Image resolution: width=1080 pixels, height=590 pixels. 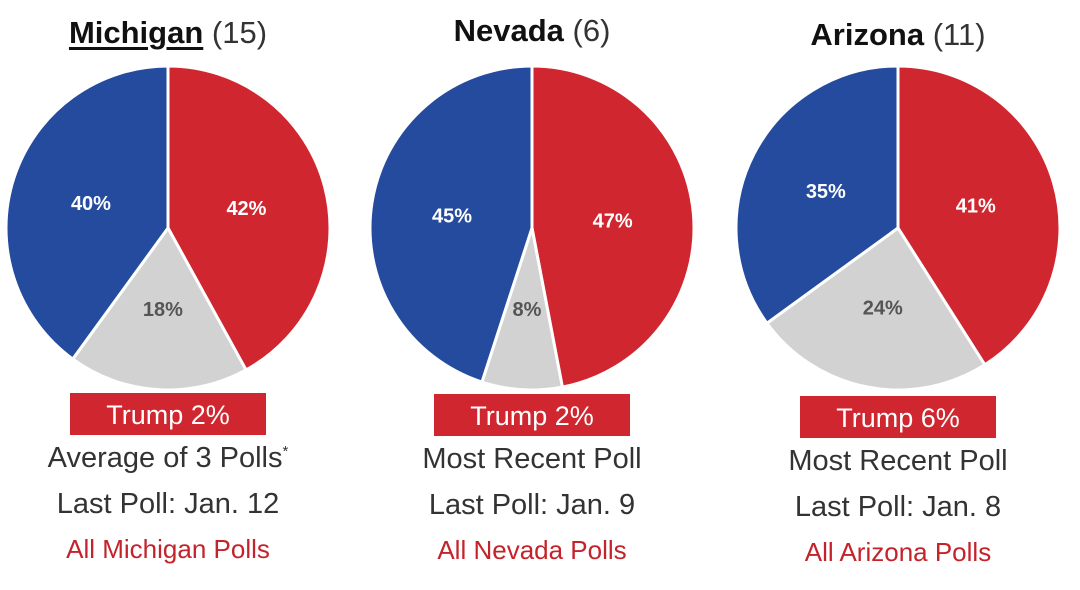 I want to click on all-polls-link: All Michigan Polls, so click(x=168, y=549).